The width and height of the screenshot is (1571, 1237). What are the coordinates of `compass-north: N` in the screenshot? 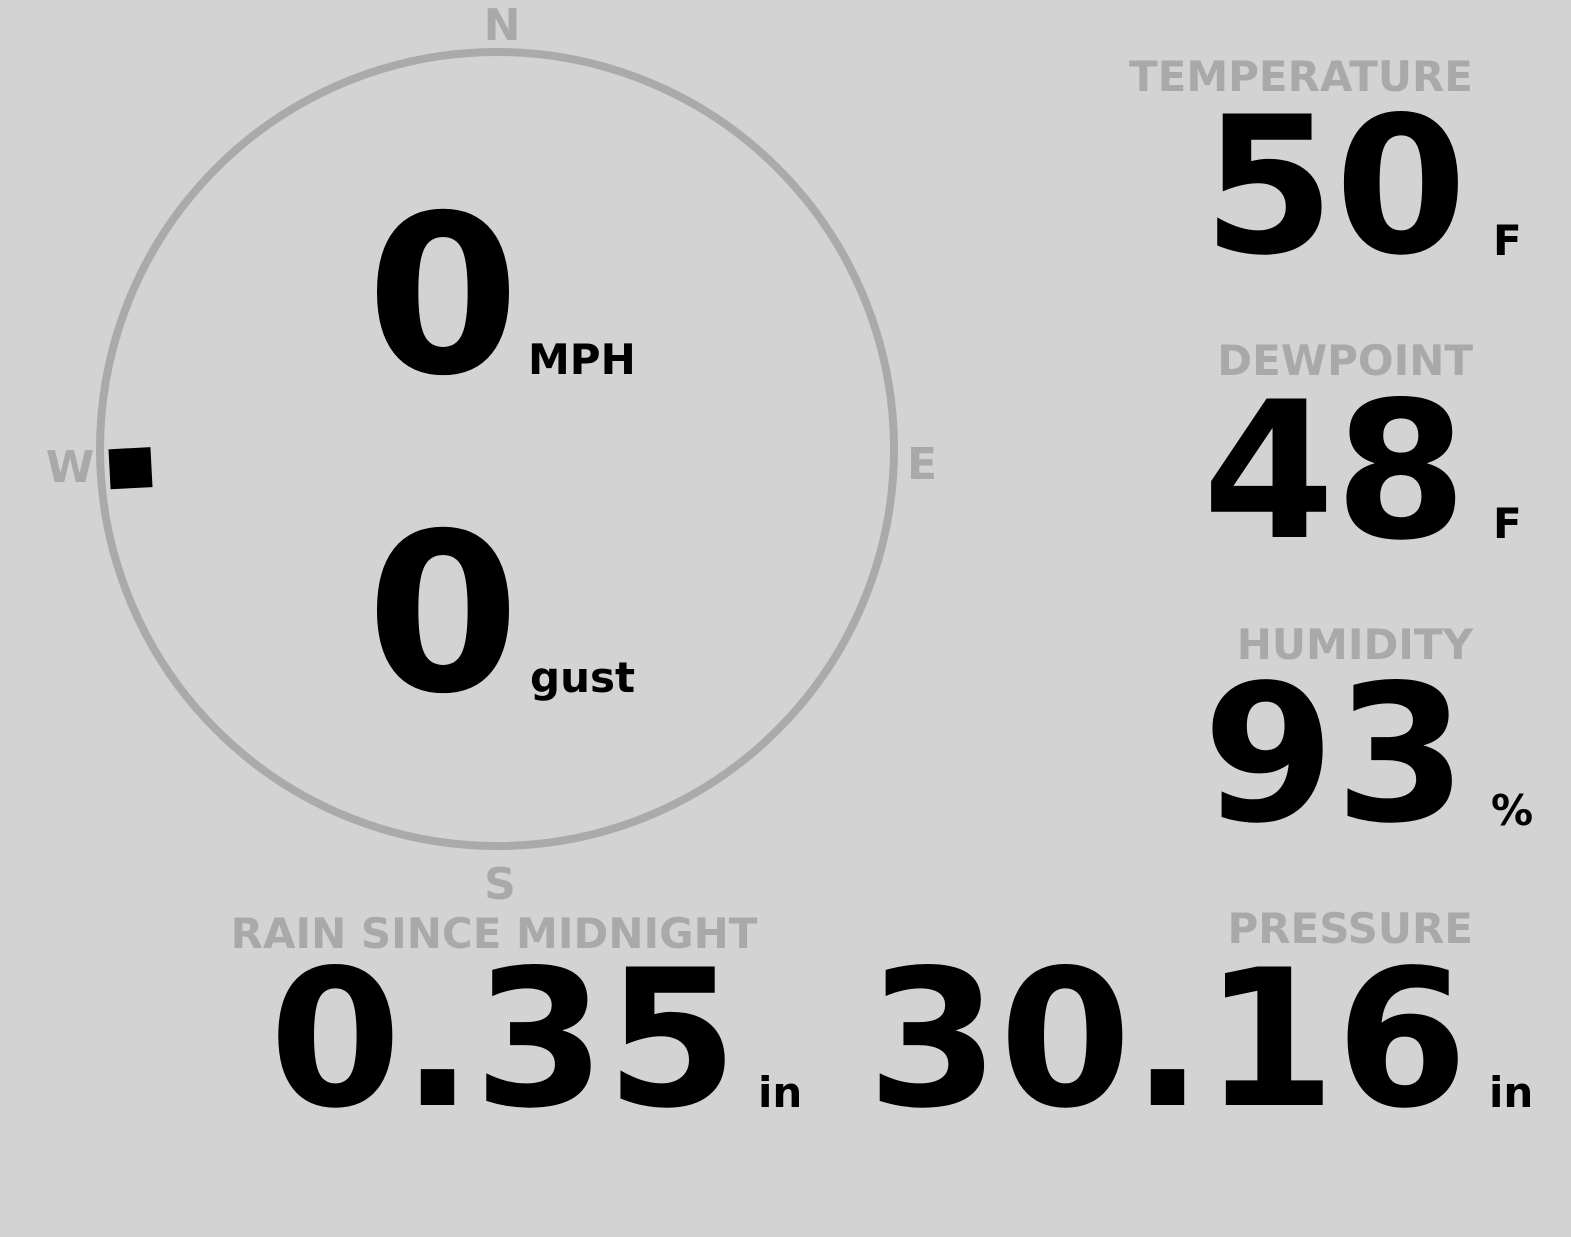 It's located at (502, 25).